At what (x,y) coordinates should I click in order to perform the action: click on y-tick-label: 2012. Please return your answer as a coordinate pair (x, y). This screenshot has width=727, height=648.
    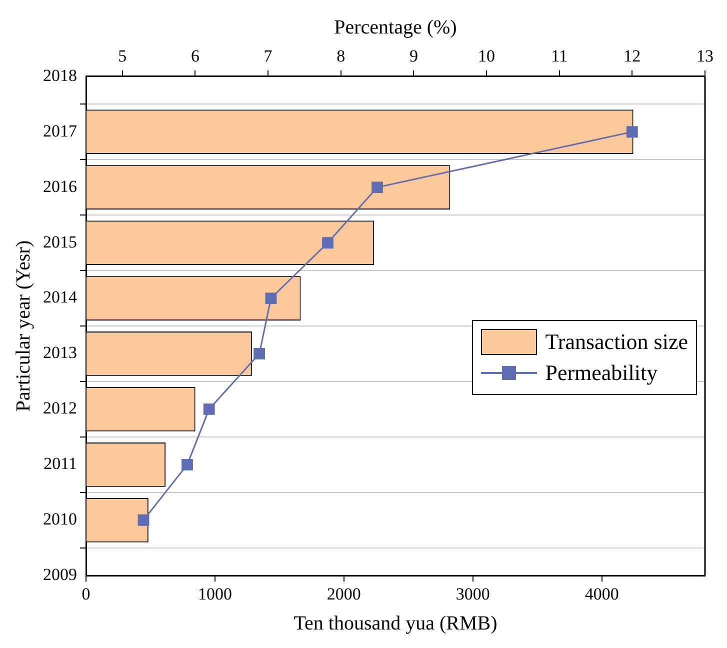
    Looking at the image, I should click on (60, 408).